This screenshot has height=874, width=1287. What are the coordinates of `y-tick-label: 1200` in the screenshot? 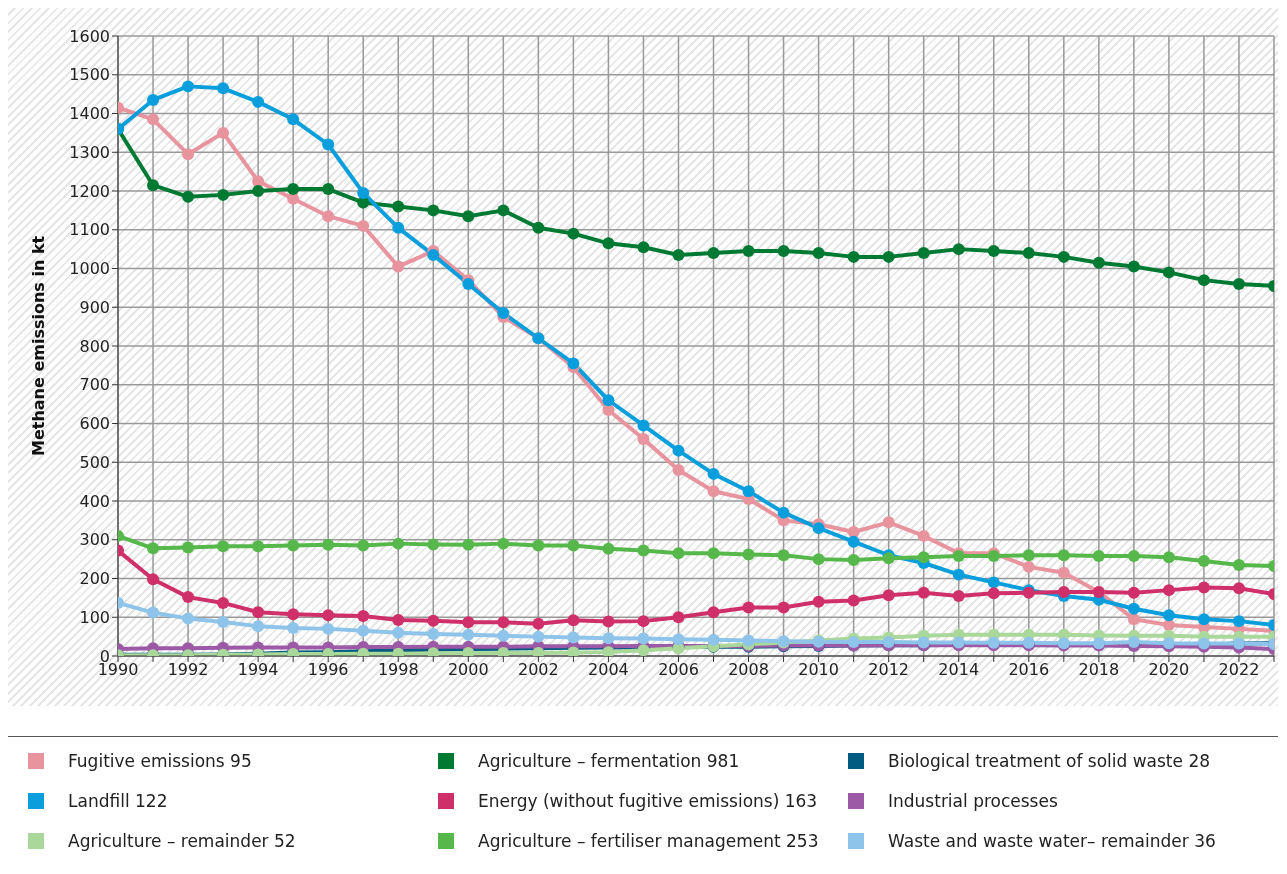 It's located at (89, 191).